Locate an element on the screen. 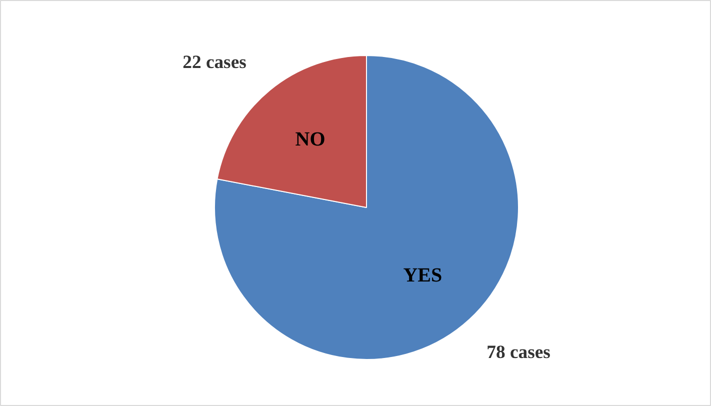 The width and height of the screenshot is (711, 406). slice-label: NO is located at coordinates (310, 139).